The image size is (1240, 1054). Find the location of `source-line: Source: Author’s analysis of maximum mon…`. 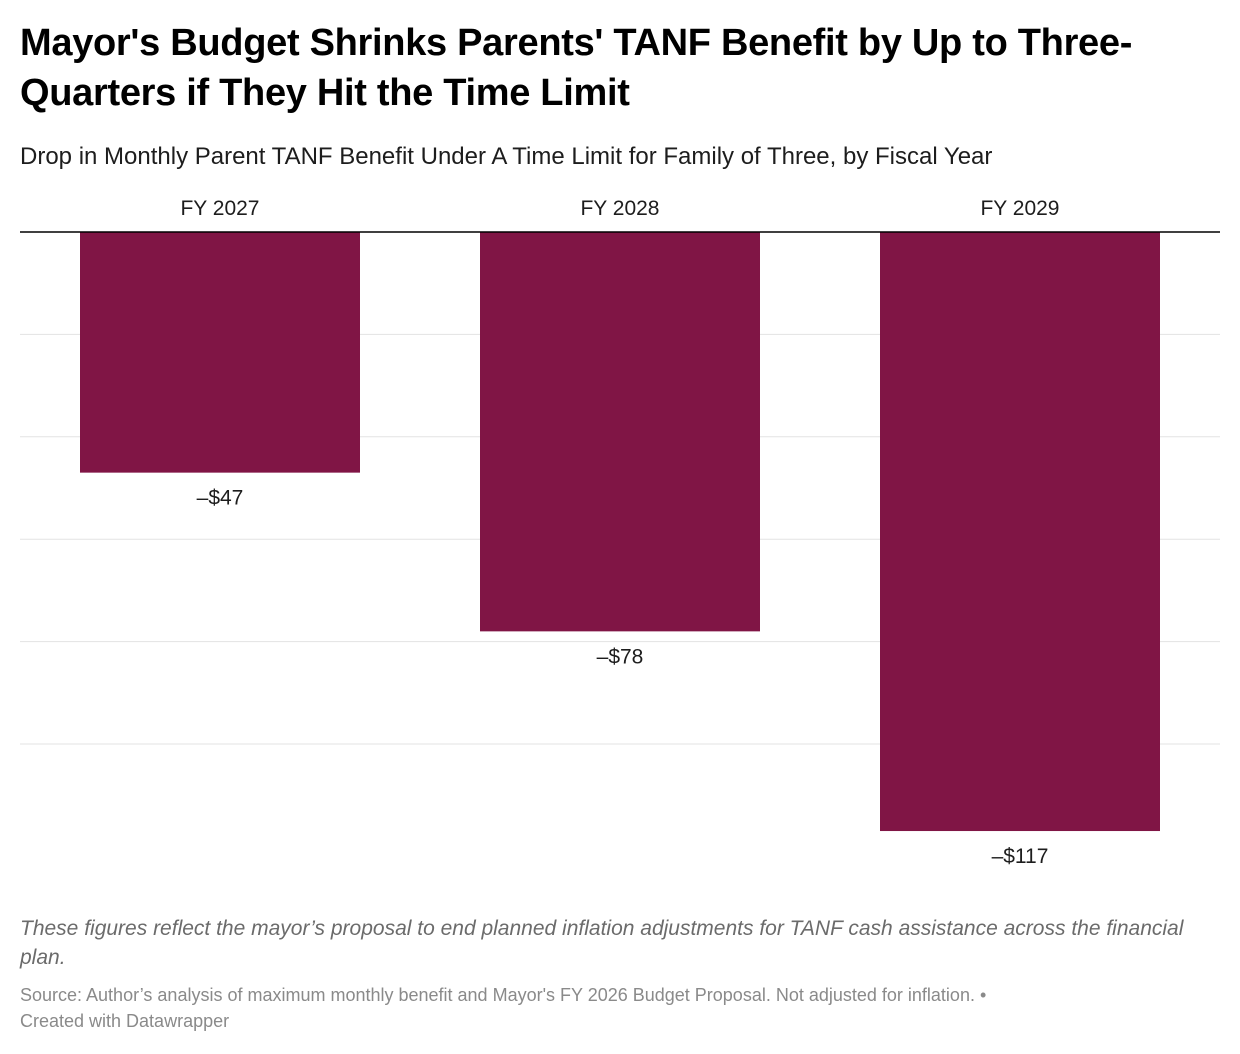

source-line: Source: Author’s analysis of maximum mon… is located at coordinates (620, 1008).